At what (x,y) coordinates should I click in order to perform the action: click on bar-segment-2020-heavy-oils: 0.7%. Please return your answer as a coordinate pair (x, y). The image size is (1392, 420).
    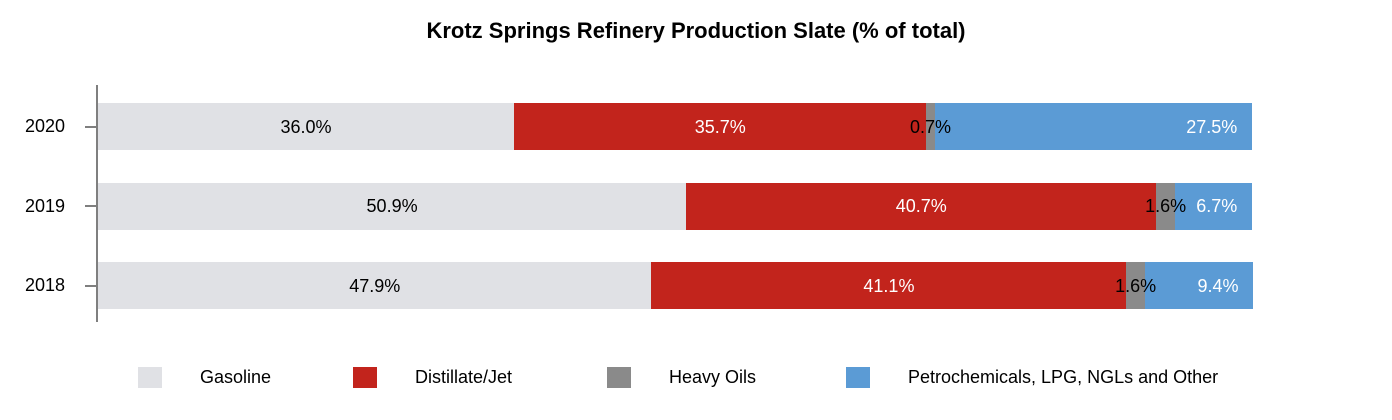
    Looking at the image, I should click on (930, 126).